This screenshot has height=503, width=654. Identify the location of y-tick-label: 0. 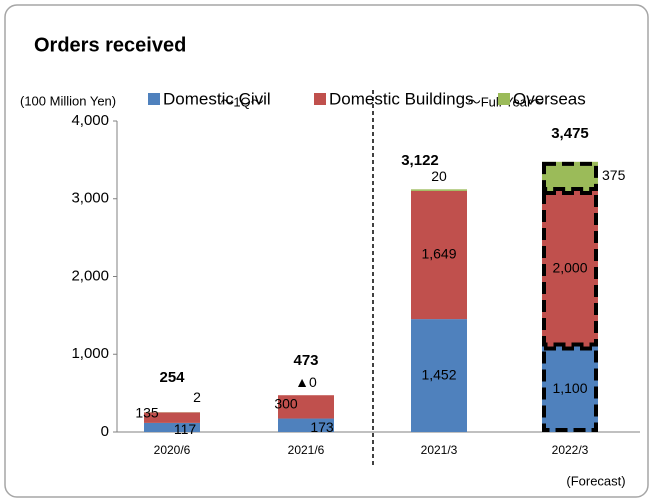
(105, 431).